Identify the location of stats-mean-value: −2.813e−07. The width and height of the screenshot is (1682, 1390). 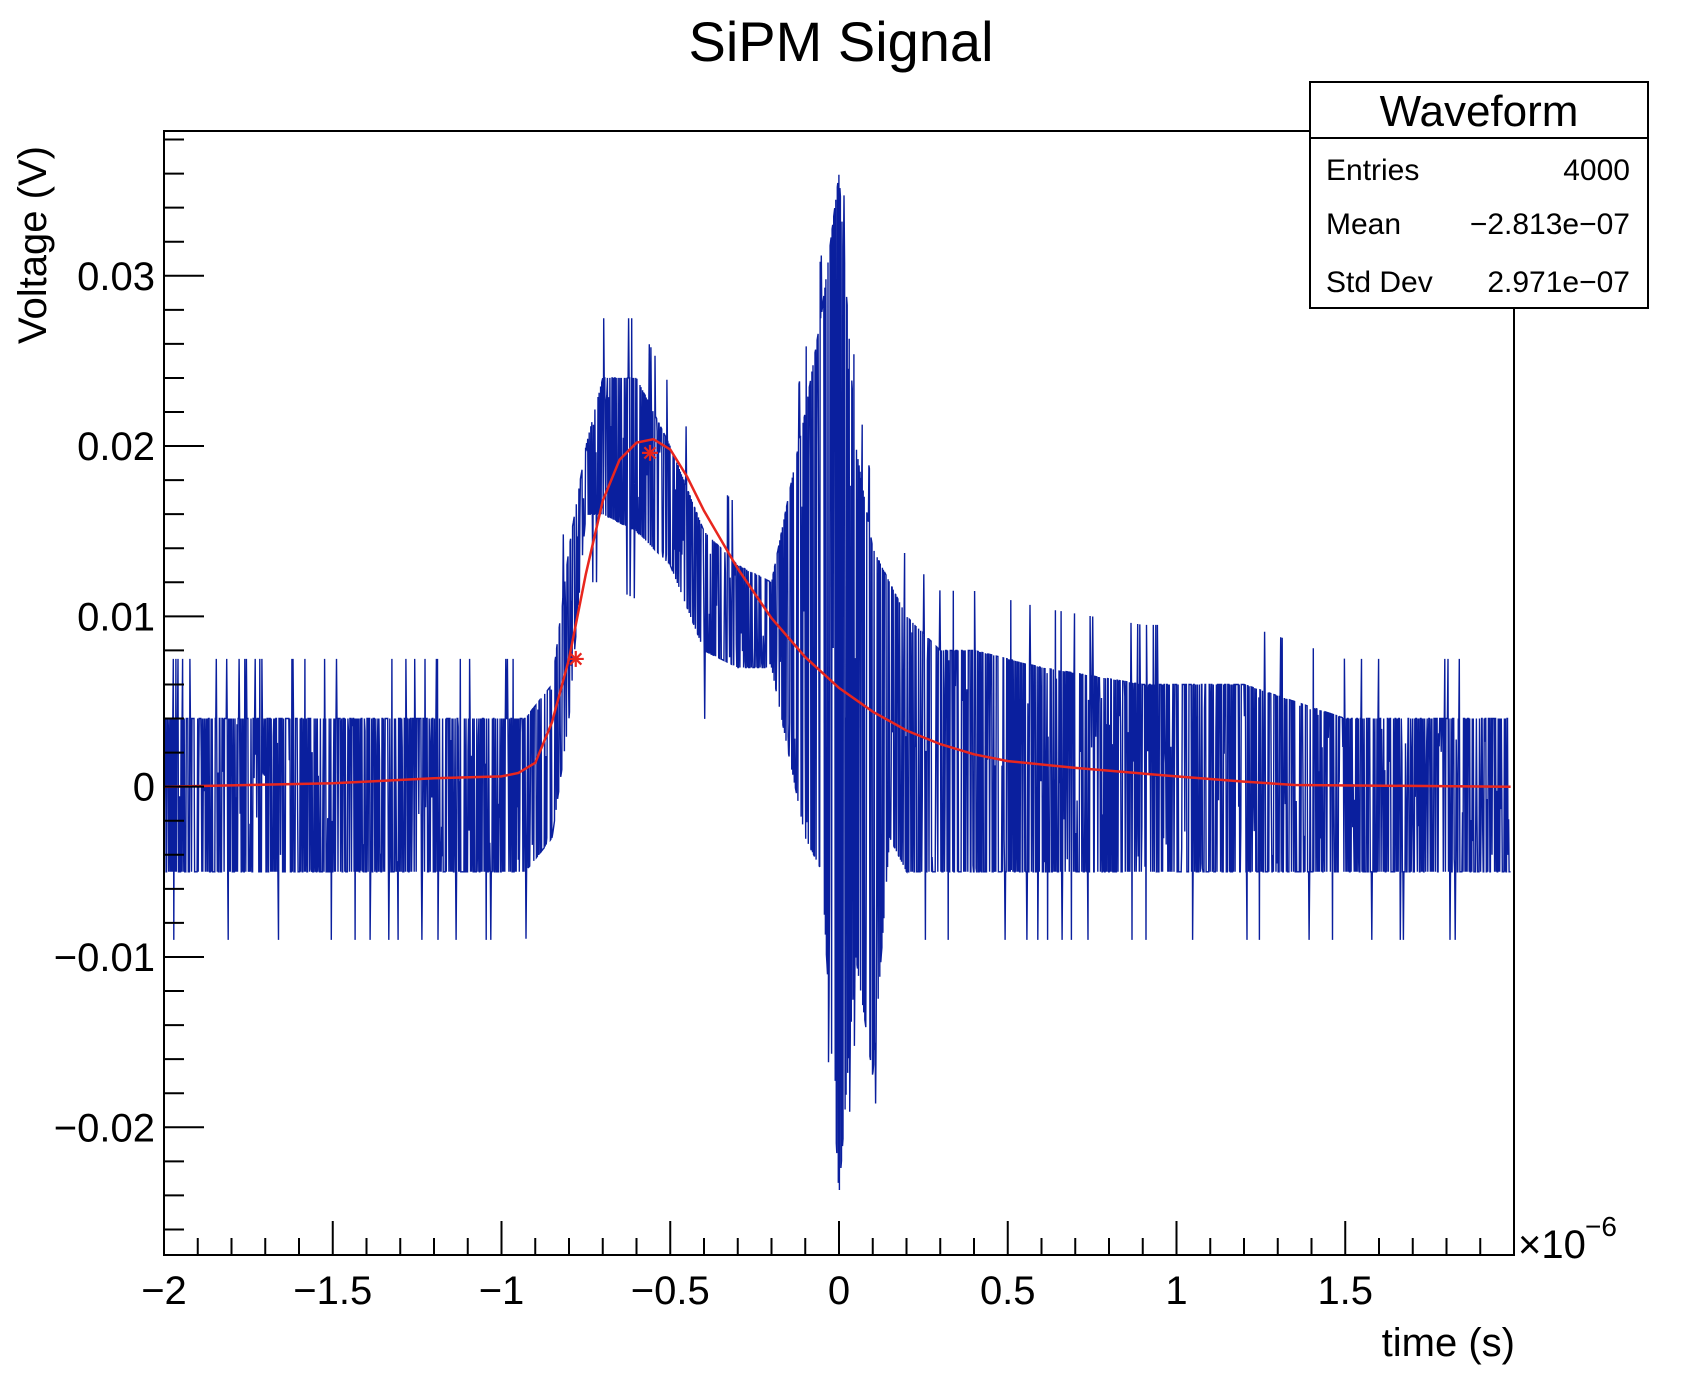
(1550, 224).